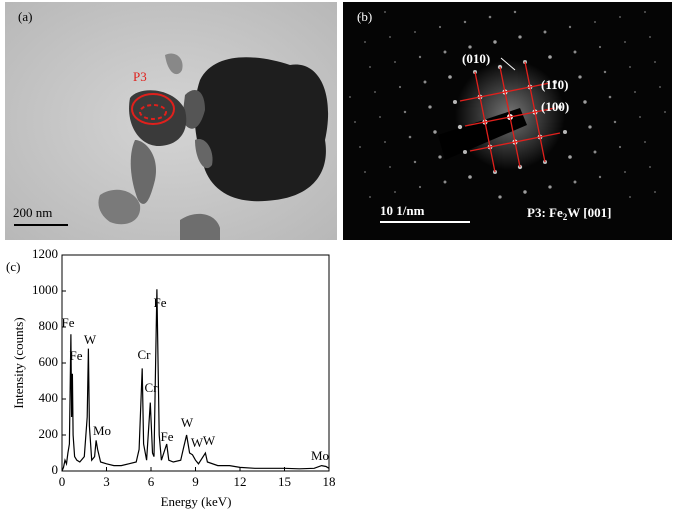 Image resolution: width=675 pixels, height=520 pixels. What do you see at coordinates (555, 106) in the screenshot?
I see `zone-label: (100)` at bounding box center [555, 106].